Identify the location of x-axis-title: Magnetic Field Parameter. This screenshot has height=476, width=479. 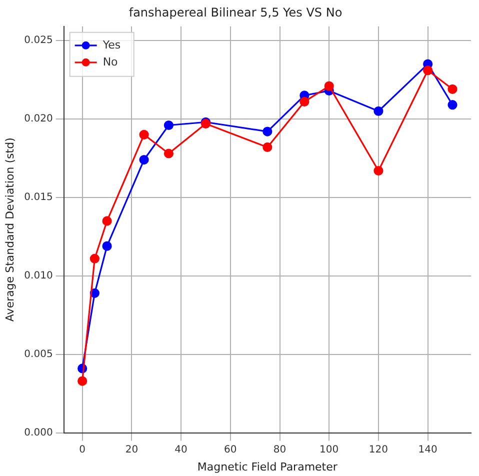
(267, 467).